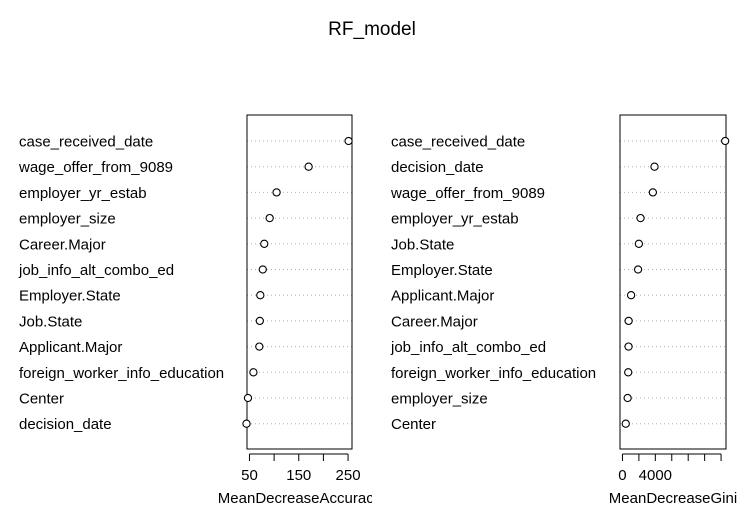 The width and height of the screenshot is (745, 526). Describe the element at coordinates (655, 475) in the screenshot. I see `x-tick-label: 4000` at that location.